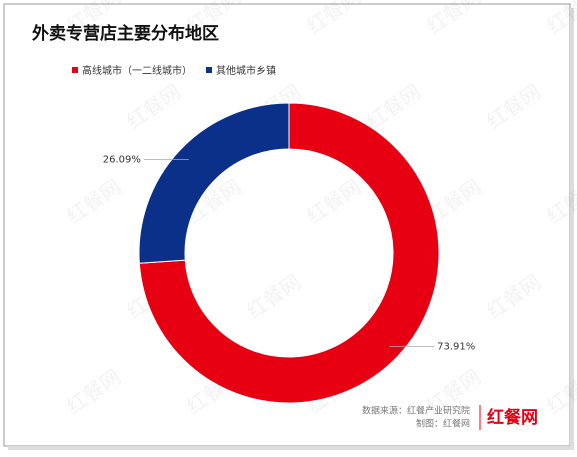 The image size is (577, 457). What do you see at coordinates (246, 70) in the screenshot?
I see `legend-label: 其他城市乡镇` at bounding box center [246, 70].